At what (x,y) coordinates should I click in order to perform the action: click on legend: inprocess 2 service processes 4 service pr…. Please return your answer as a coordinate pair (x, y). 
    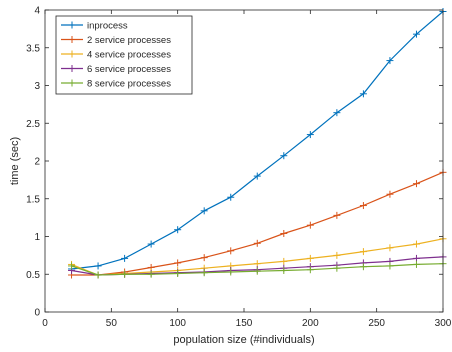
    Looking at the image, I should click on (124, 55).